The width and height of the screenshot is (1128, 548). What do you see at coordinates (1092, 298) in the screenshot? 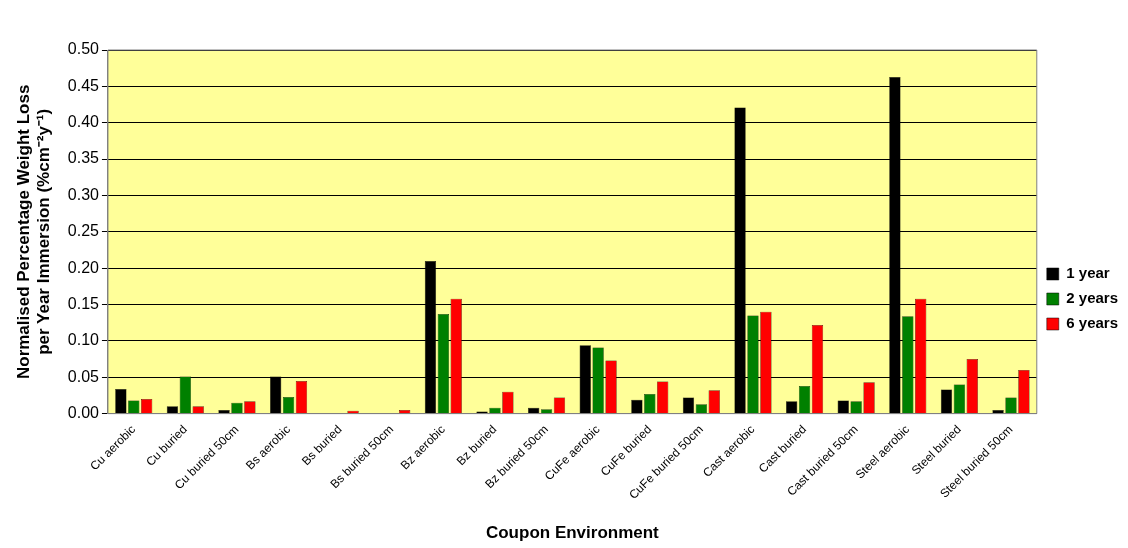
I see `legend-label: 2 years` at bounding box center [1092, 298].